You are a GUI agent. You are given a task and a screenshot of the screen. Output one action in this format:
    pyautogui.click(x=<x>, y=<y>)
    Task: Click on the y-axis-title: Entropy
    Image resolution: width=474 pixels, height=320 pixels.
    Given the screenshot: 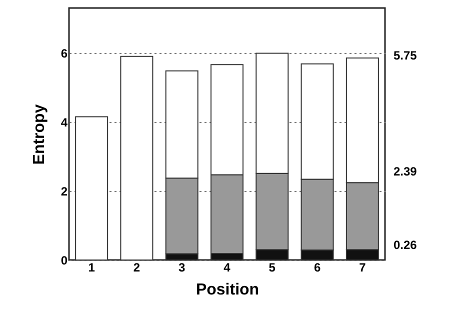 What is the action you would take?
    pyautogui.click(x=39, y=134)
    